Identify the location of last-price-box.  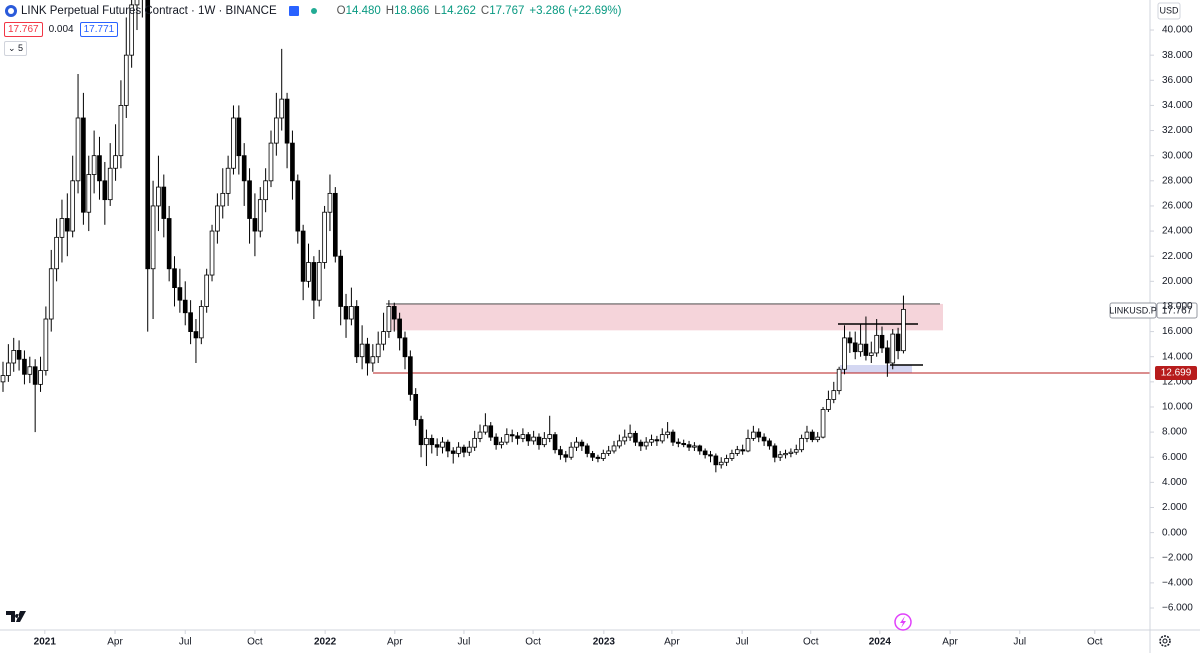
(1177, 310).